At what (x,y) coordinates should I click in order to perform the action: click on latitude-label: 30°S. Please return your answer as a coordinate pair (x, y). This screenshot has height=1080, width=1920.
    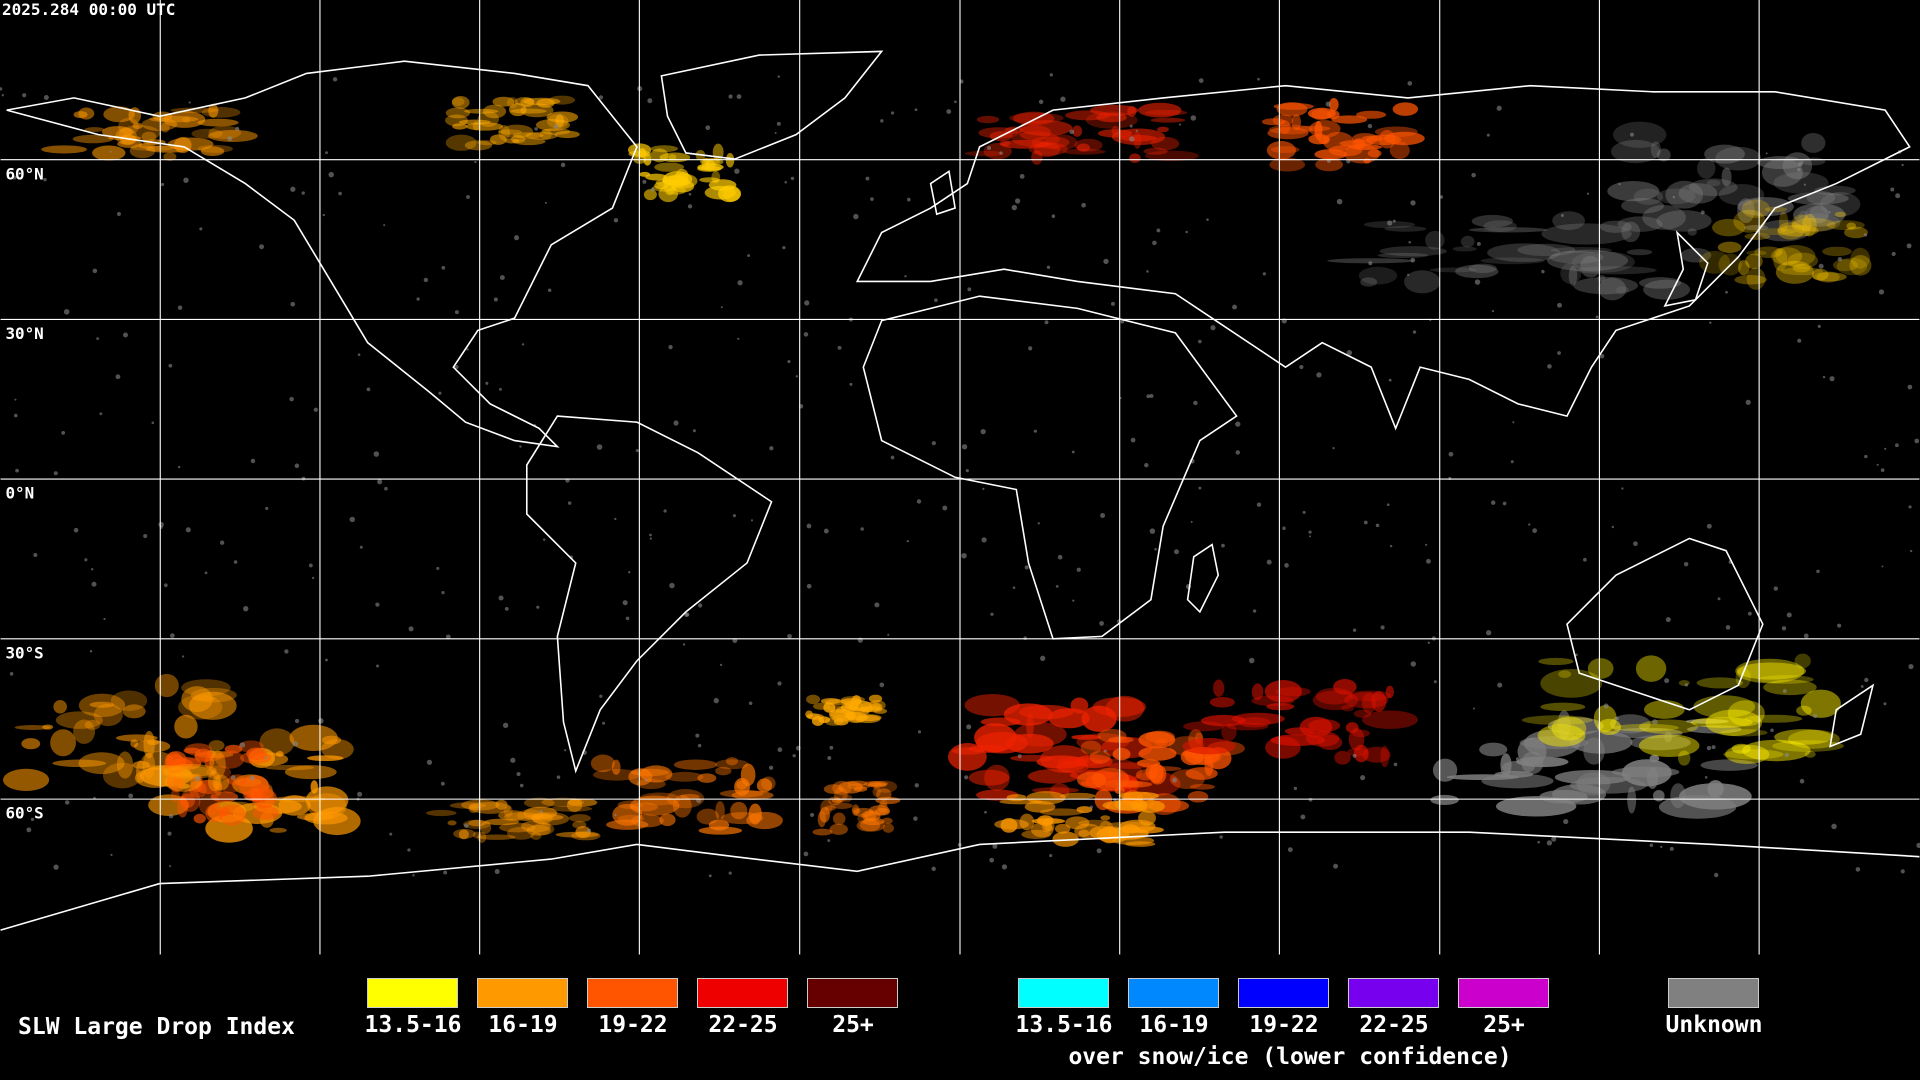
    Looking at the image, I should click on (24, 652).